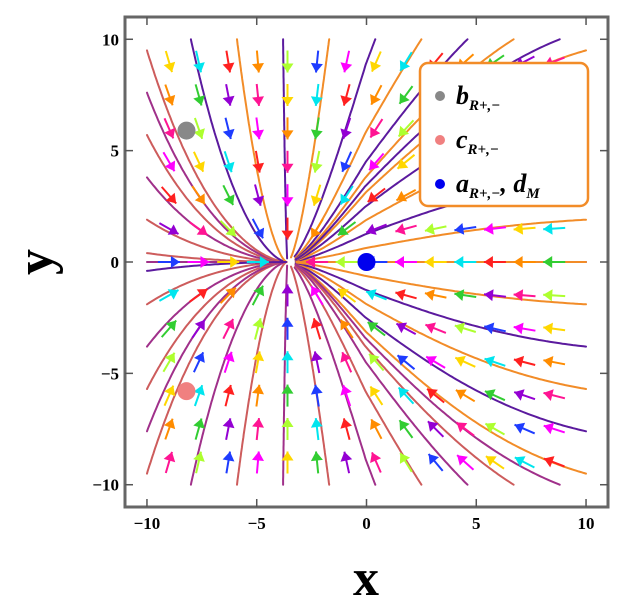 The height and width of the screenshot is (612, 632). What do you see at coordinates (115, 151) in the screenshot?
I see `y-tick-label: 5` at bounding box center [115, 151].